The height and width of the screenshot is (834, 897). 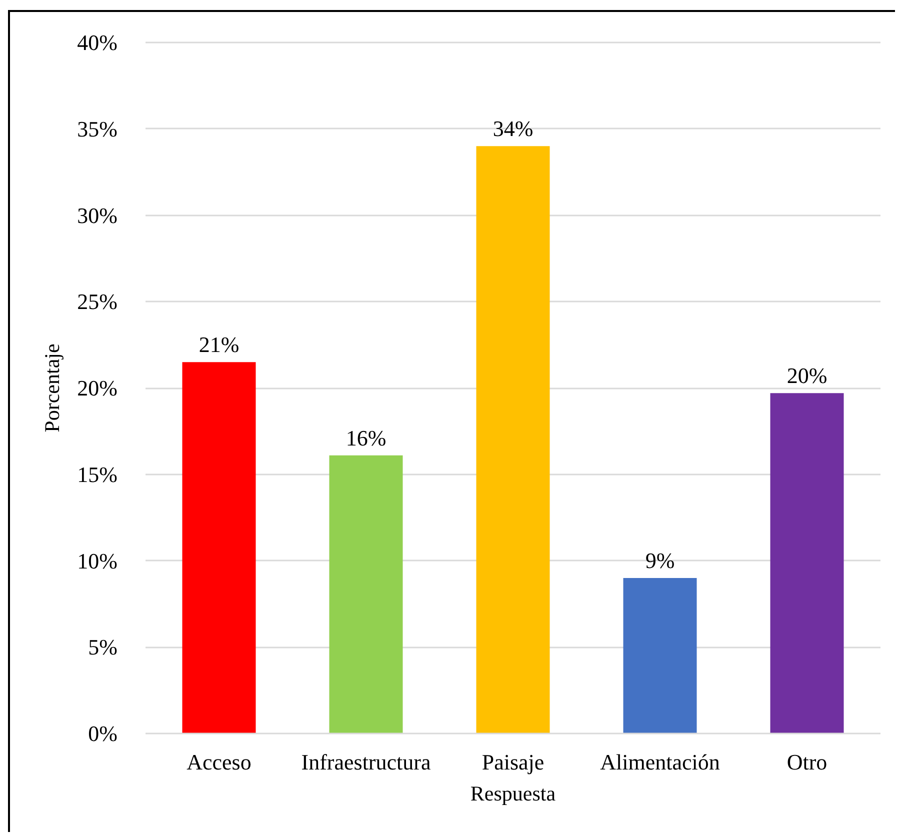 I want to click on y-axis-title: Porcentaje, so click(x=52, y=388).